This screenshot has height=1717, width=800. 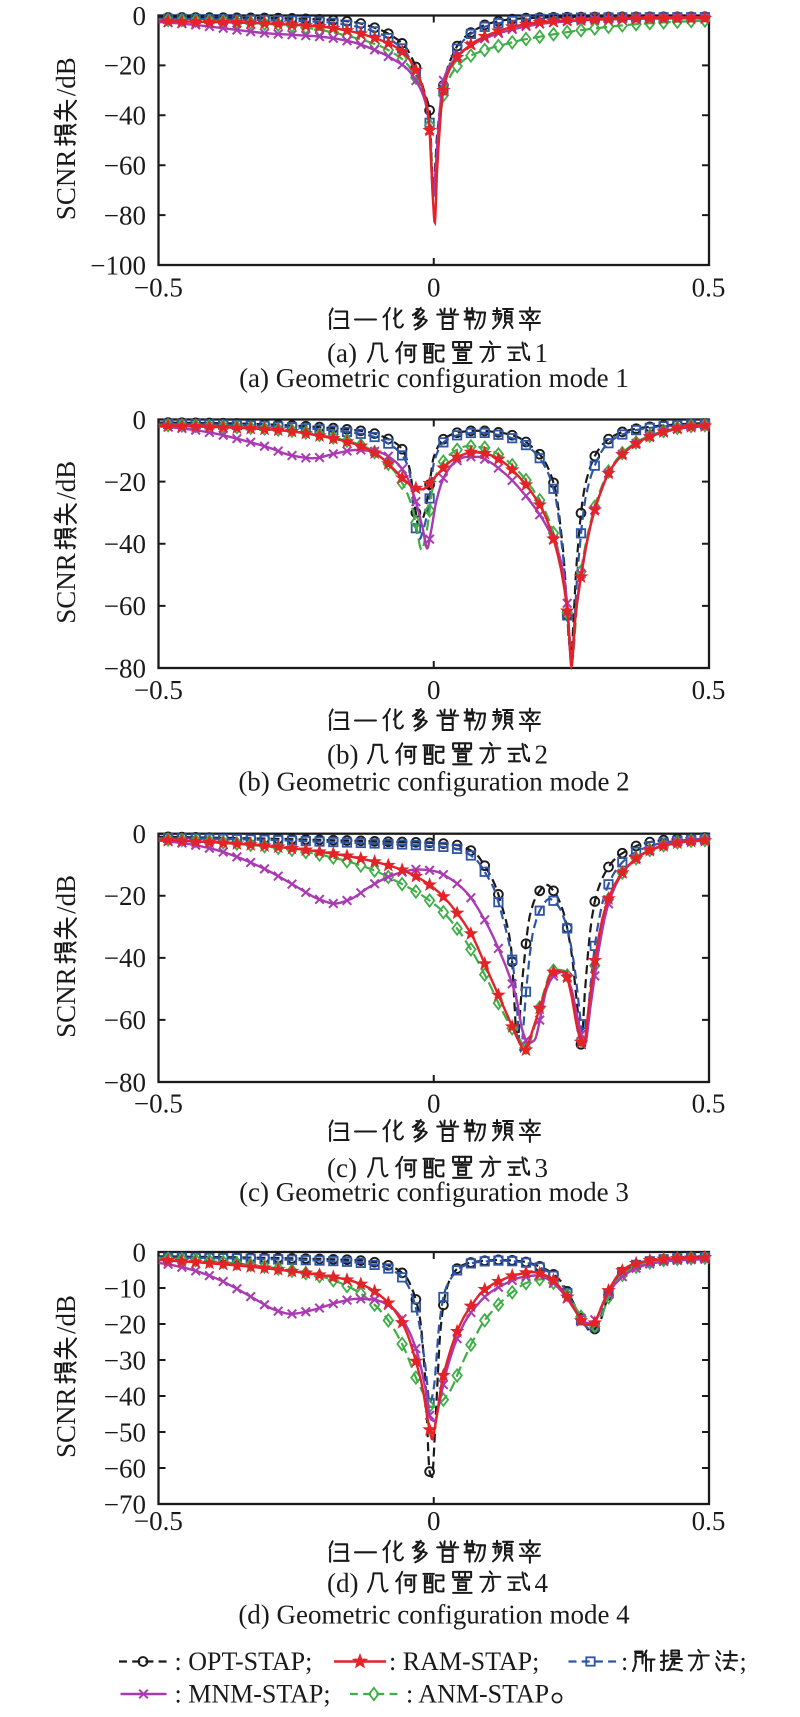 I want to click on svg-text: 2, so click(x=542, y=754).